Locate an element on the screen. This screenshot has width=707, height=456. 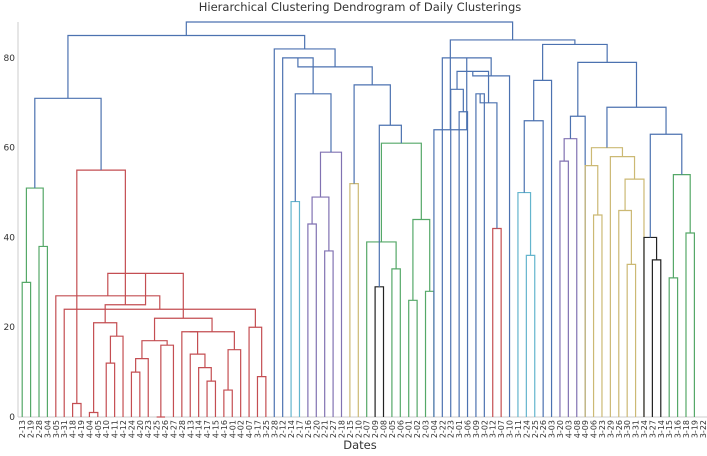
leaf-label: 3-26 is located at coordinates (619, 429).